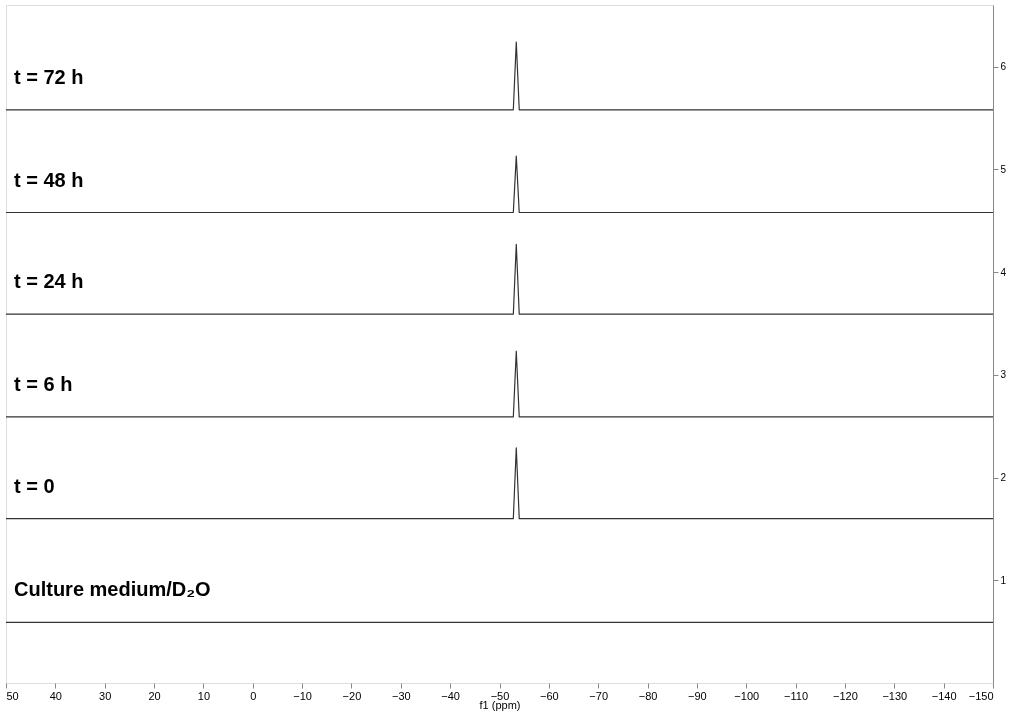 This screenshot has width=1011, height=715. Describe the element at coordinates (34, 485) in the screenshot. I see `series-label: t = 0` at that location.